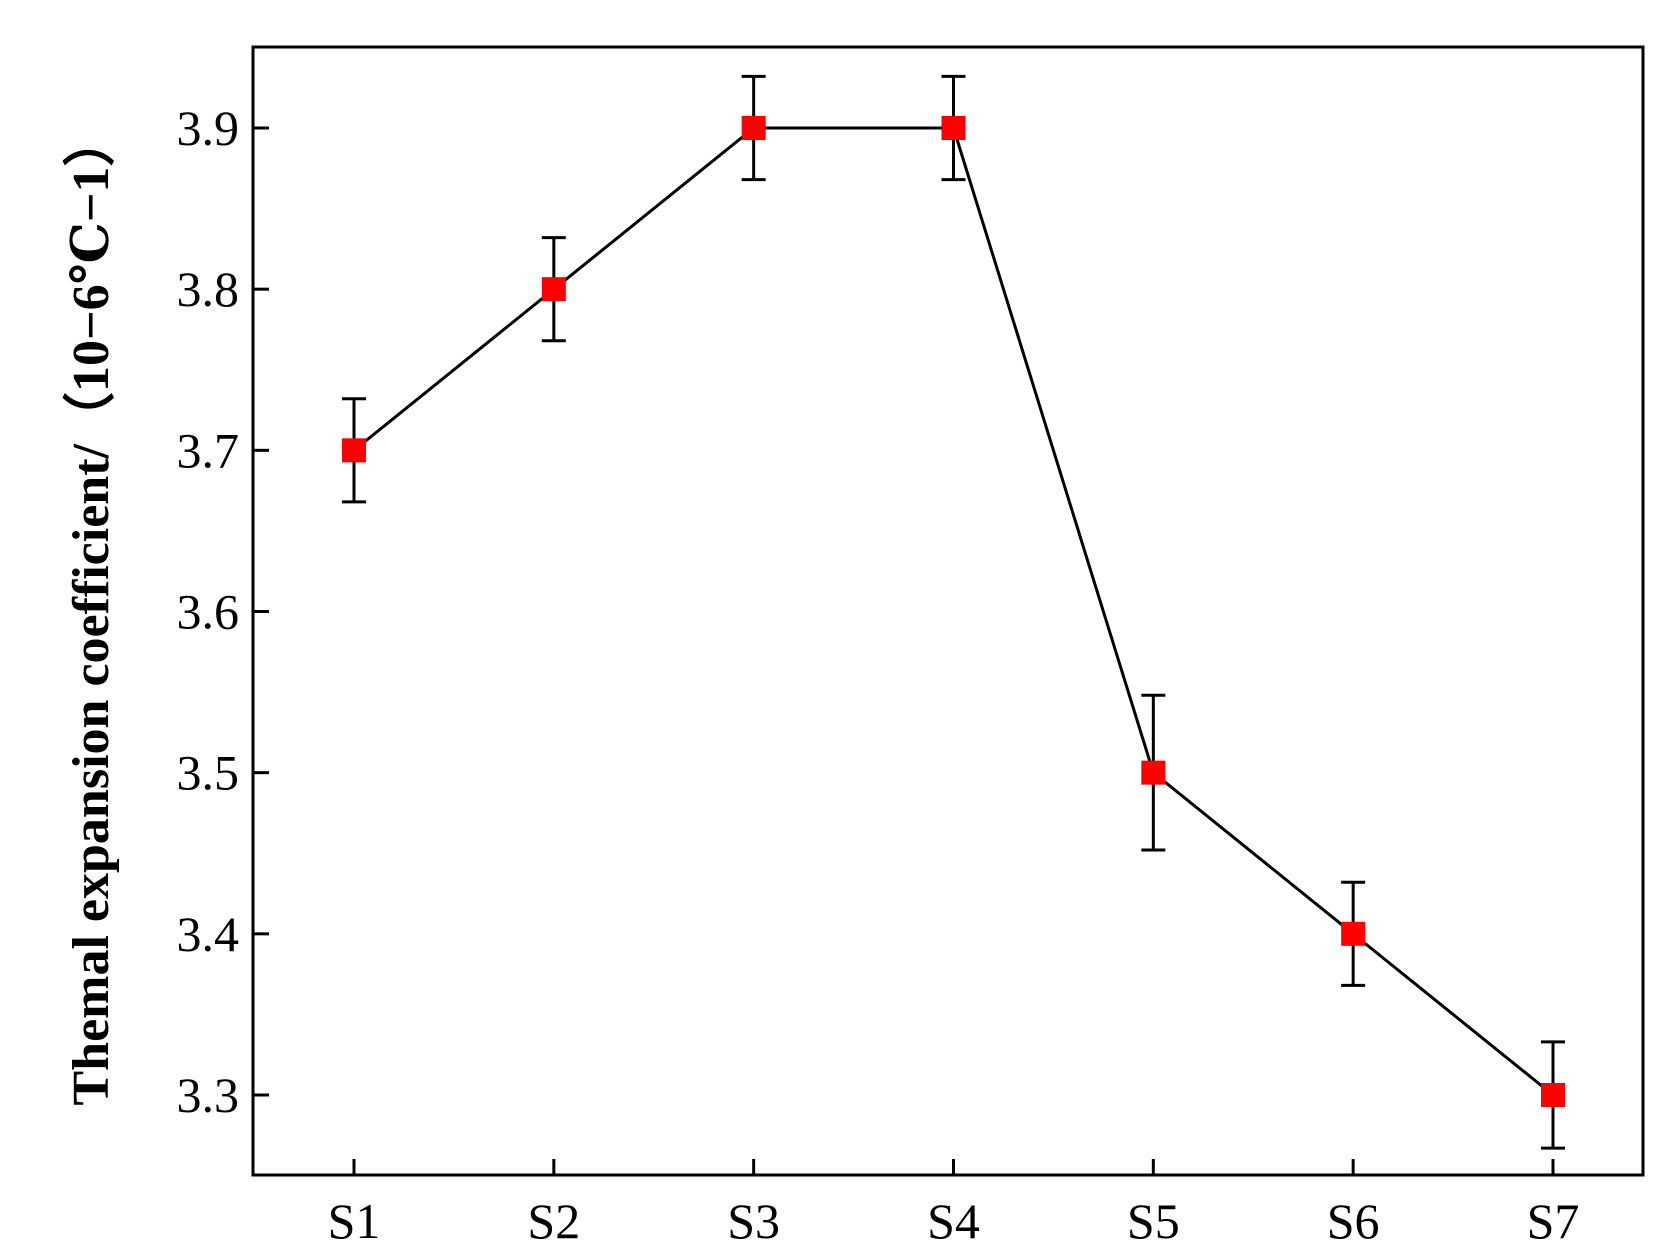 This screenshot has height=1257, width=1669. What do you see at coordinates (208, 289) in the screenshot?
I see `y-tick-label: 3.8` at bounding box center [208, 289].